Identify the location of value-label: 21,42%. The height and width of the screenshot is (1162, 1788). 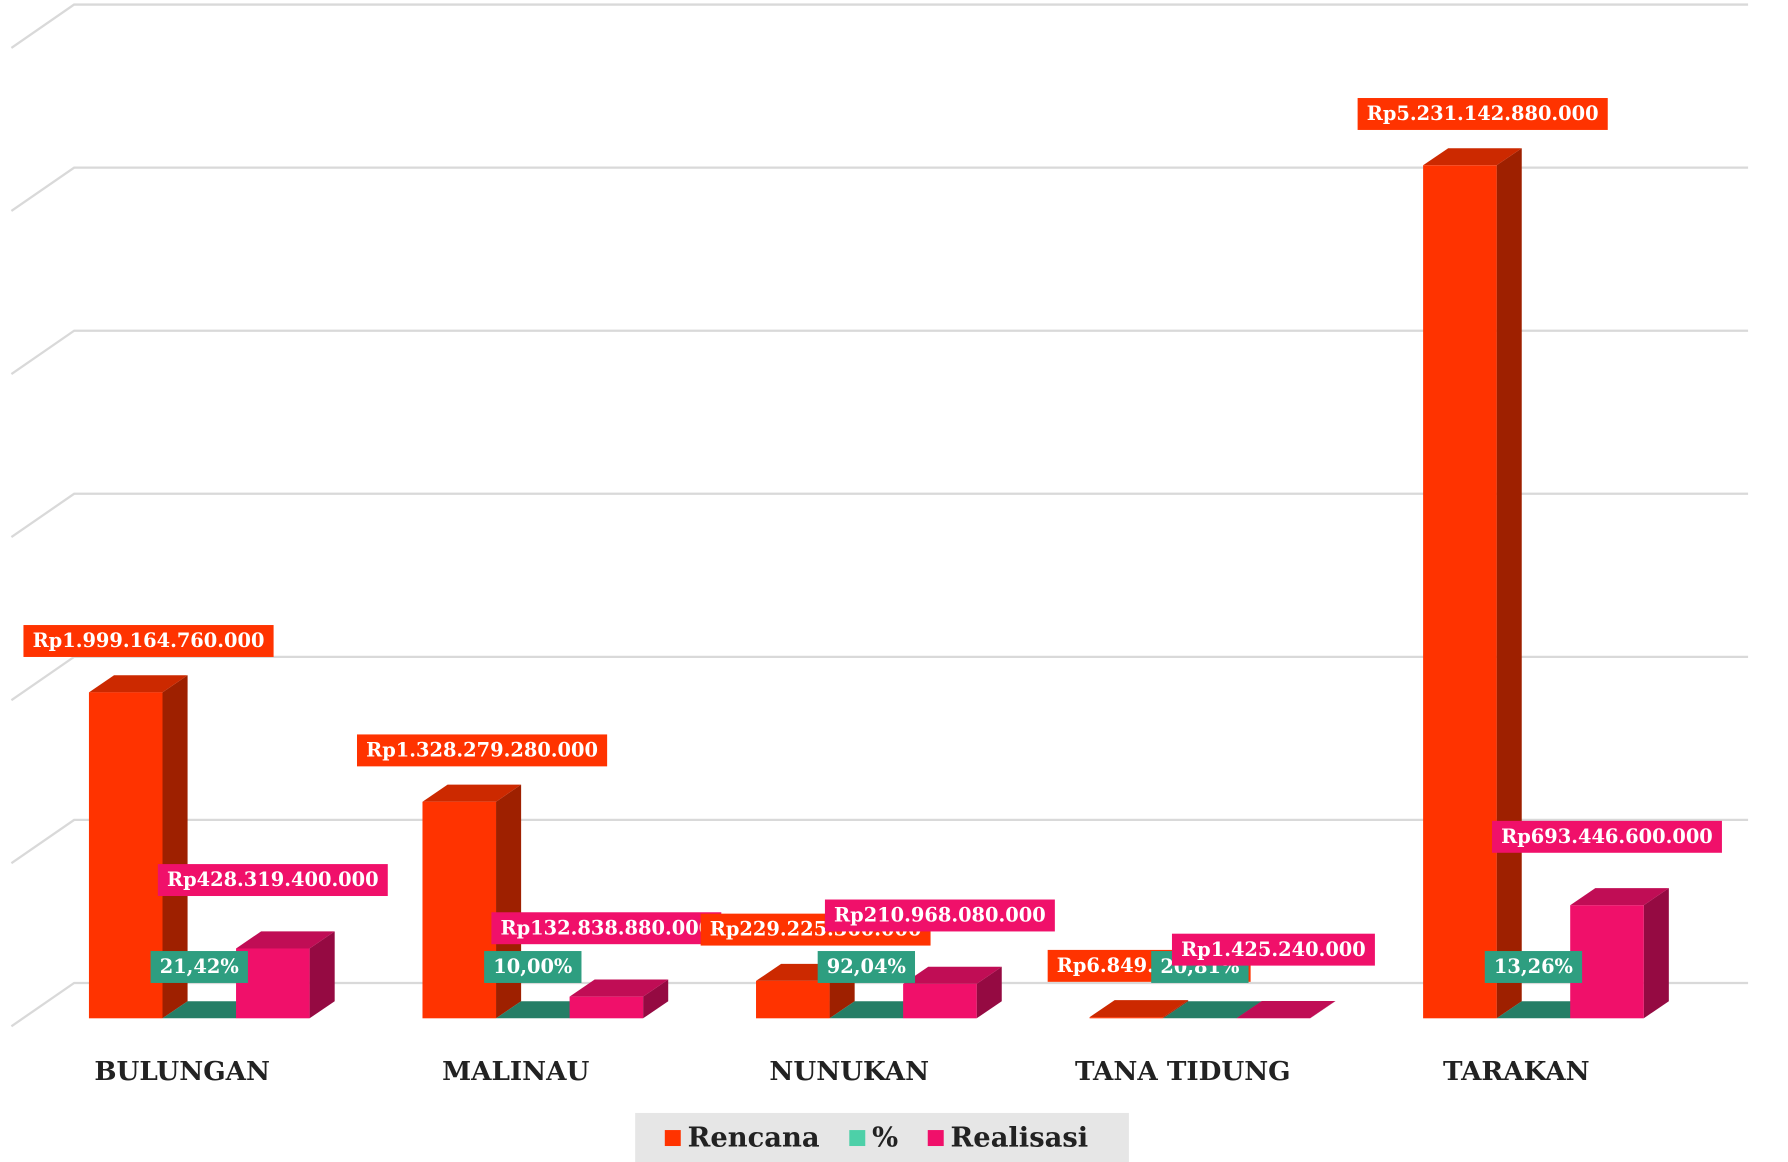
(199, 966).